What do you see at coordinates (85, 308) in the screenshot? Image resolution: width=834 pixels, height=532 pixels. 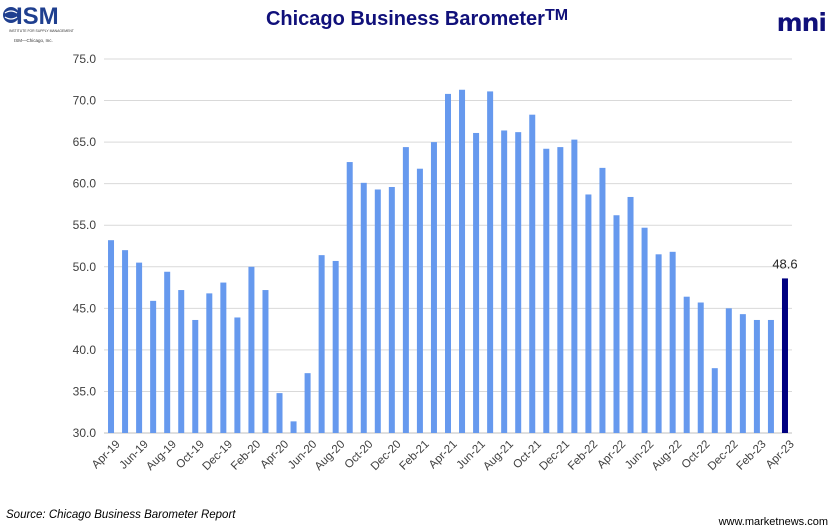 I see `y-tick-label: 45.0` at bounding box center [85, 308].